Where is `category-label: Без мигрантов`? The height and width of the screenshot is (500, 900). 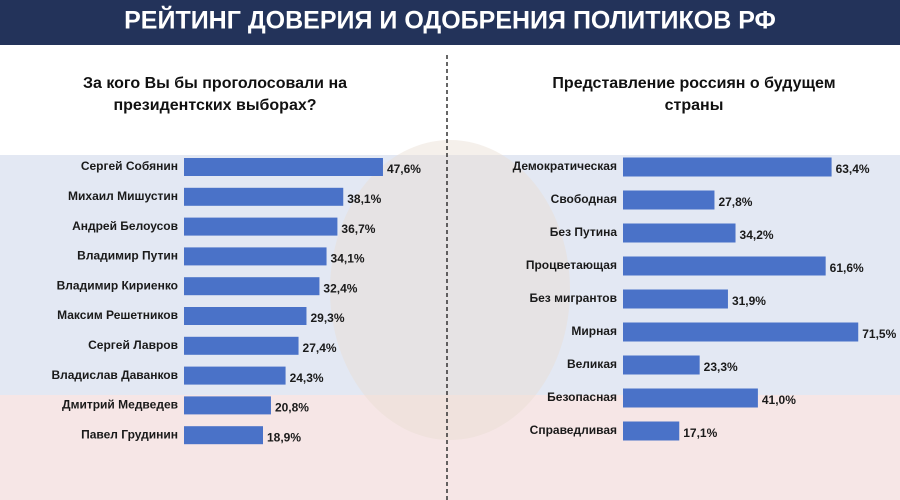 category-label: Без мигрантов is located at coordinates (573, 298).